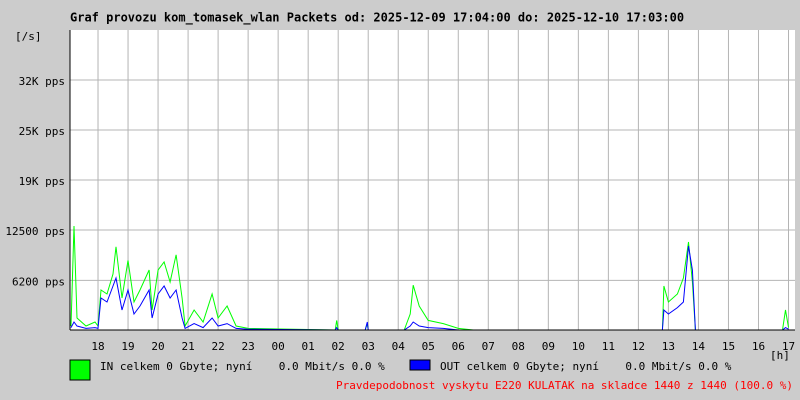 This screenshot has width=800, height=400. Describe the element at coordinates (308, 346) in the screenshot. I see `x-tick-label: 01` at that location.